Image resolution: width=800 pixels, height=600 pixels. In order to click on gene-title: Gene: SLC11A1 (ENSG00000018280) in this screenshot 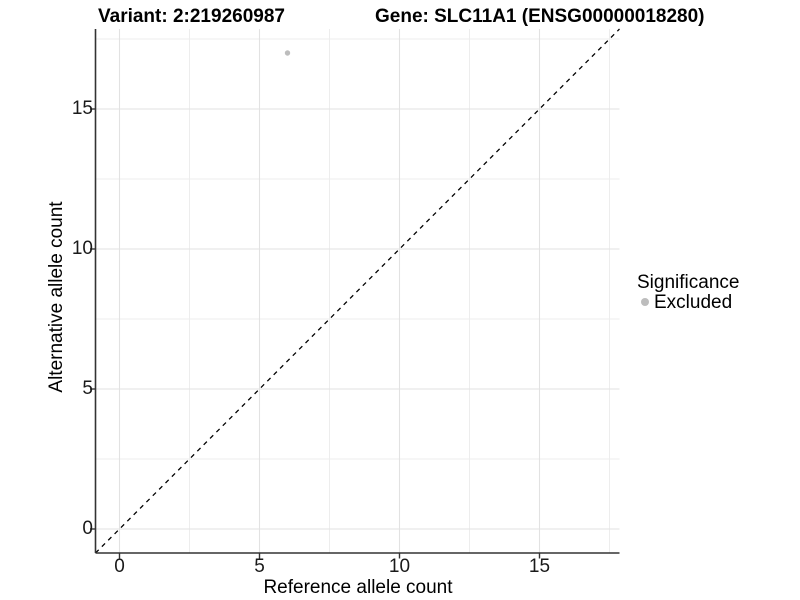, I will do `click(540, 16)`.